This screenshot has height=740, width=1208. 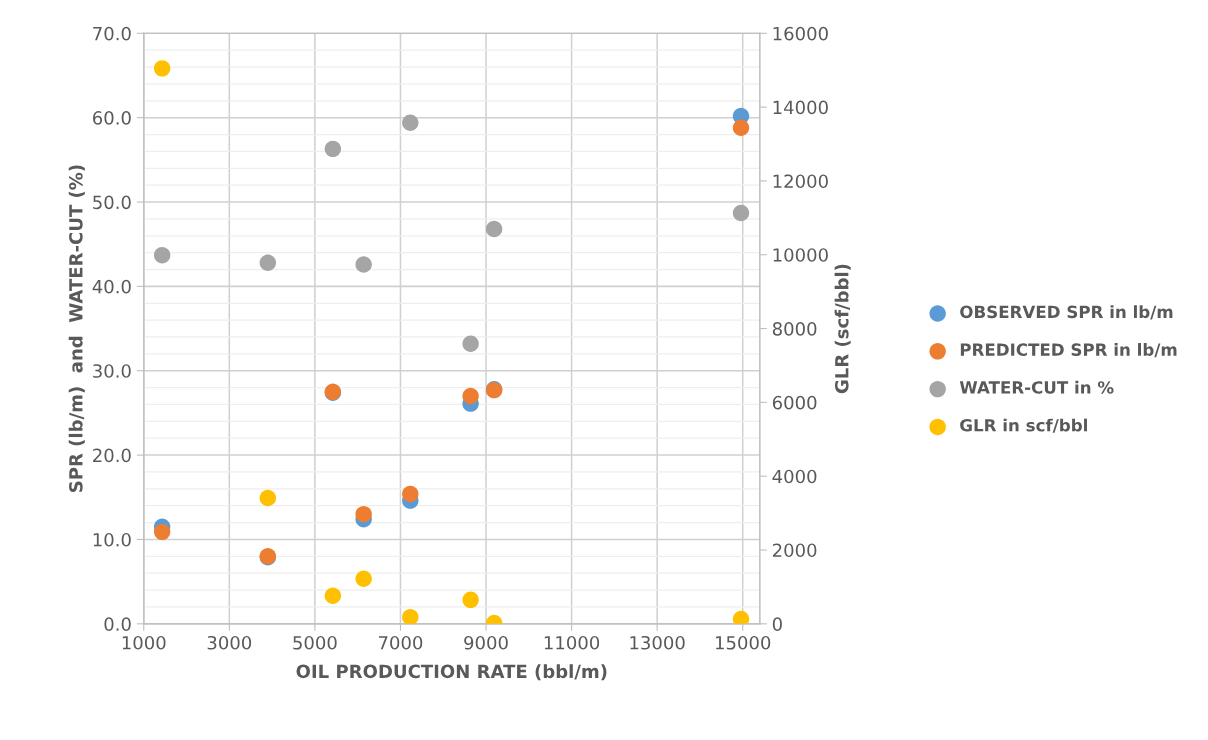 I want to click on x-axis-title: OIL PRODUCTION RATE (bbl/m), so click(x=451, y=672).